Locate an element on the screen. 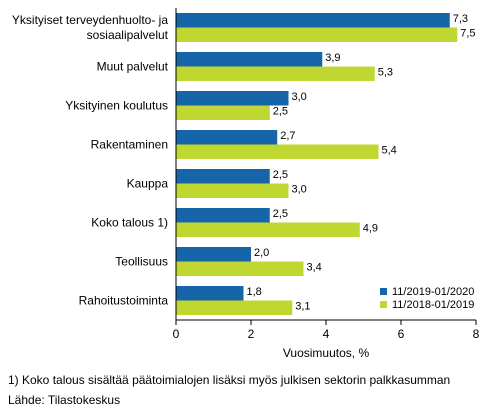  legend-label: 11/2018-01/2019 is located at coordinates (433, 305).